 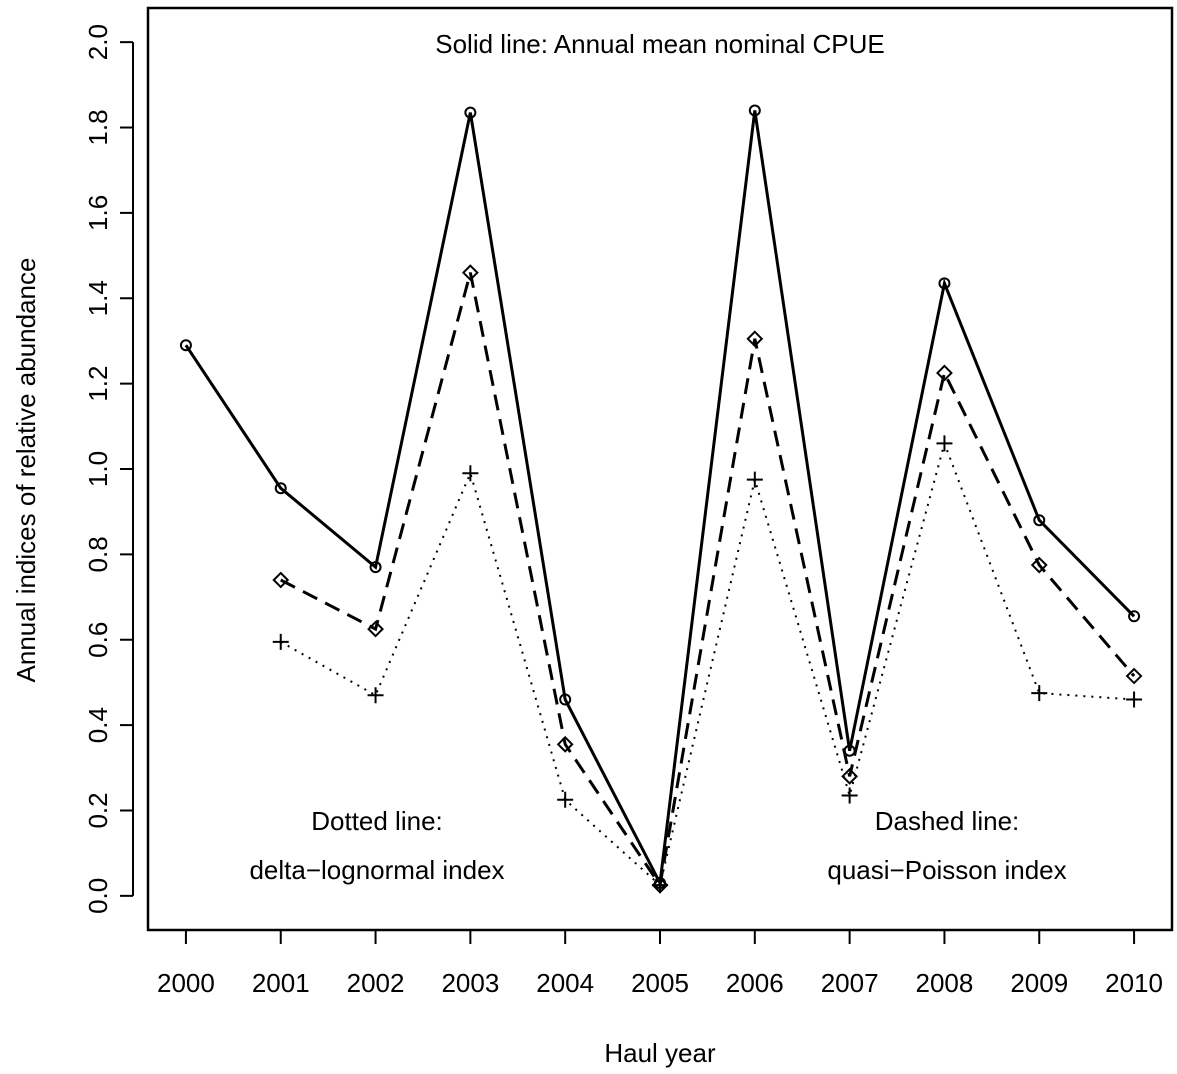 I want to click on annotation: quasi−Poisson index, so click(x=946, y=870).